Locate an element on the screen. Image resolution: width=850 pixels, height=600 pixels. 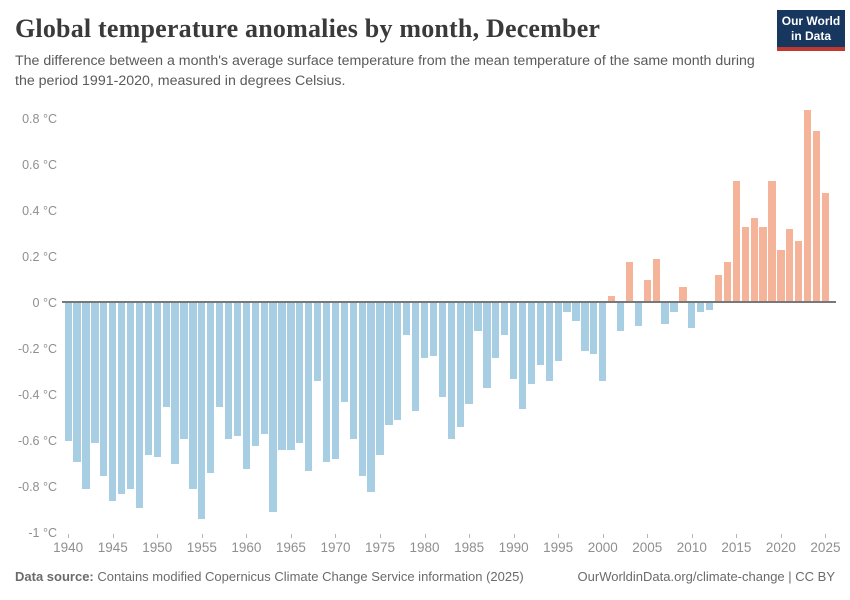
bar-1970 is located at coordinates (335, 381).